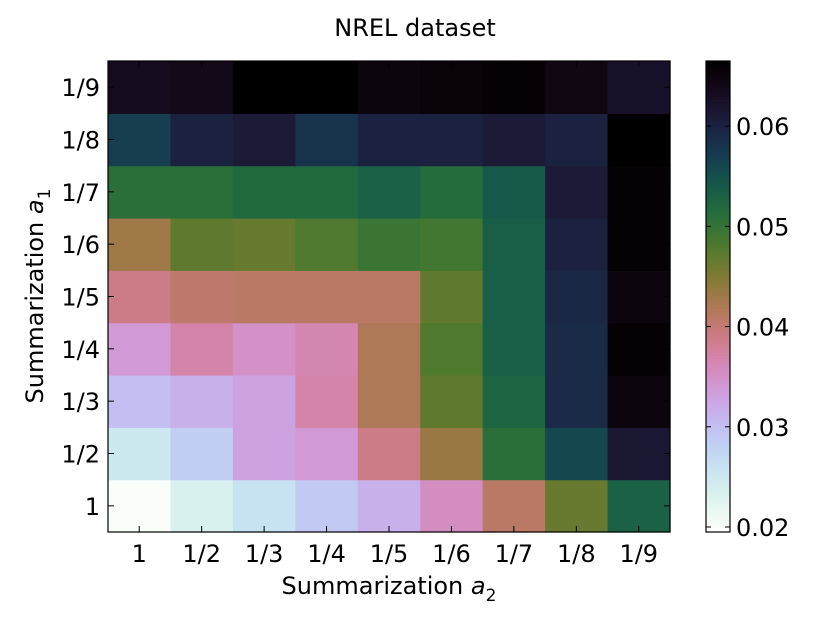 This screenshot has height=623, width=830. What do you see at coordinates (80, 402) in the screenshot?
I see `y-tick-label: 1/3` at bounding box center [80, 402].